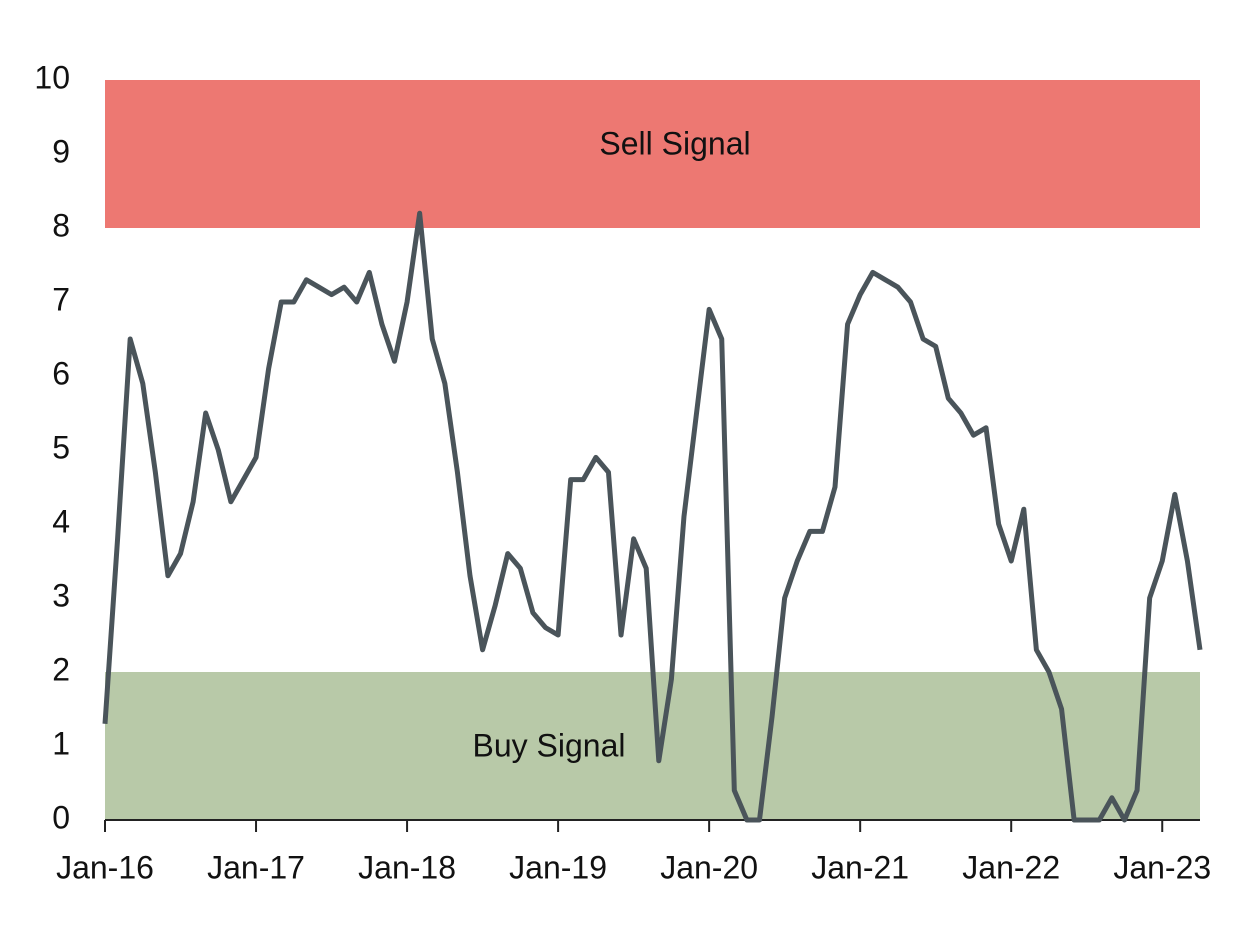 Image resolution: width=1249 pixels, height=949 pixels. Describe the element at coordinates (61, 669) in the screenshot. I see `y-tick-label: 2` at that location.